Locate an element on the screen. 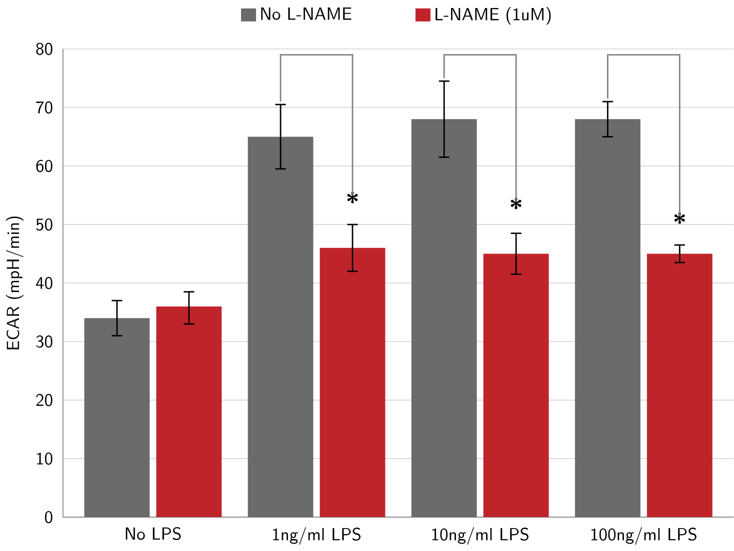 This screenshot has height=551, width=734. x-tick-label: 1ng/ml LPS is located at coordinates (316, 536).